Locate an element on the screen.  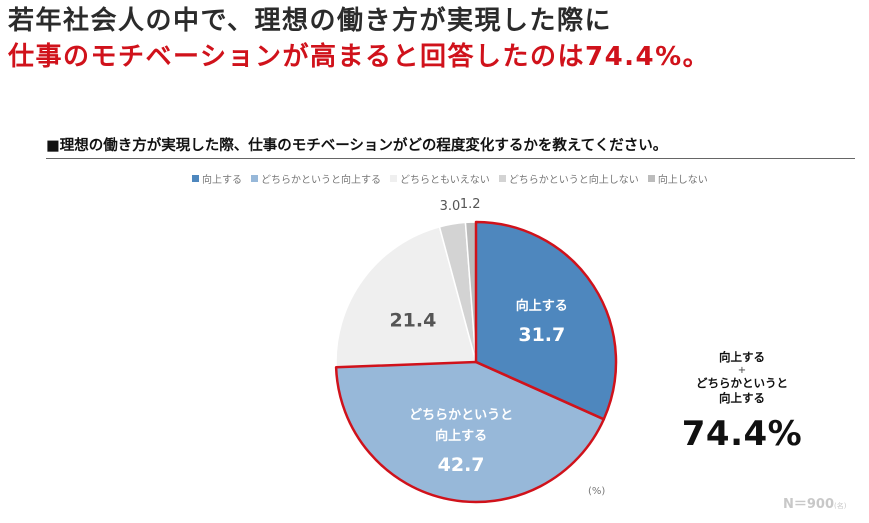
legend-label: 向上しない is located at coordinates (682, 180).